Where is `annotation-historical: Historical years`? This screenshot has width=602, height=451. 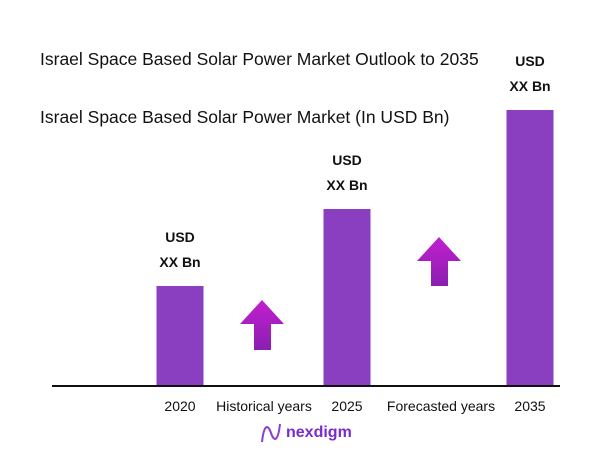 annotation-historical: Historical years is located at coordinates (264, 406).